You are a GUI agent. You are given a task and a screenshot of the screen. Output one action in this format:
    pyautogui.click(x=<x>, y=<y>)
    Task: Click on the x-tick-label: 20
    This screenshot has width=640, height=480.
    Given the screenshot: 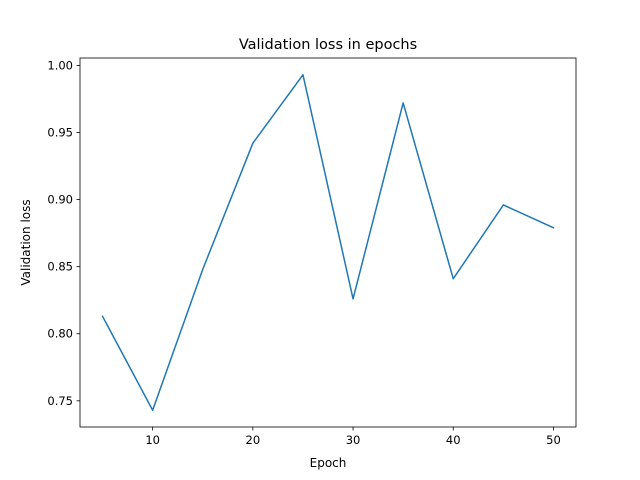 What is the action you would take?
    pyautogui.click(x=253, y=440)
    